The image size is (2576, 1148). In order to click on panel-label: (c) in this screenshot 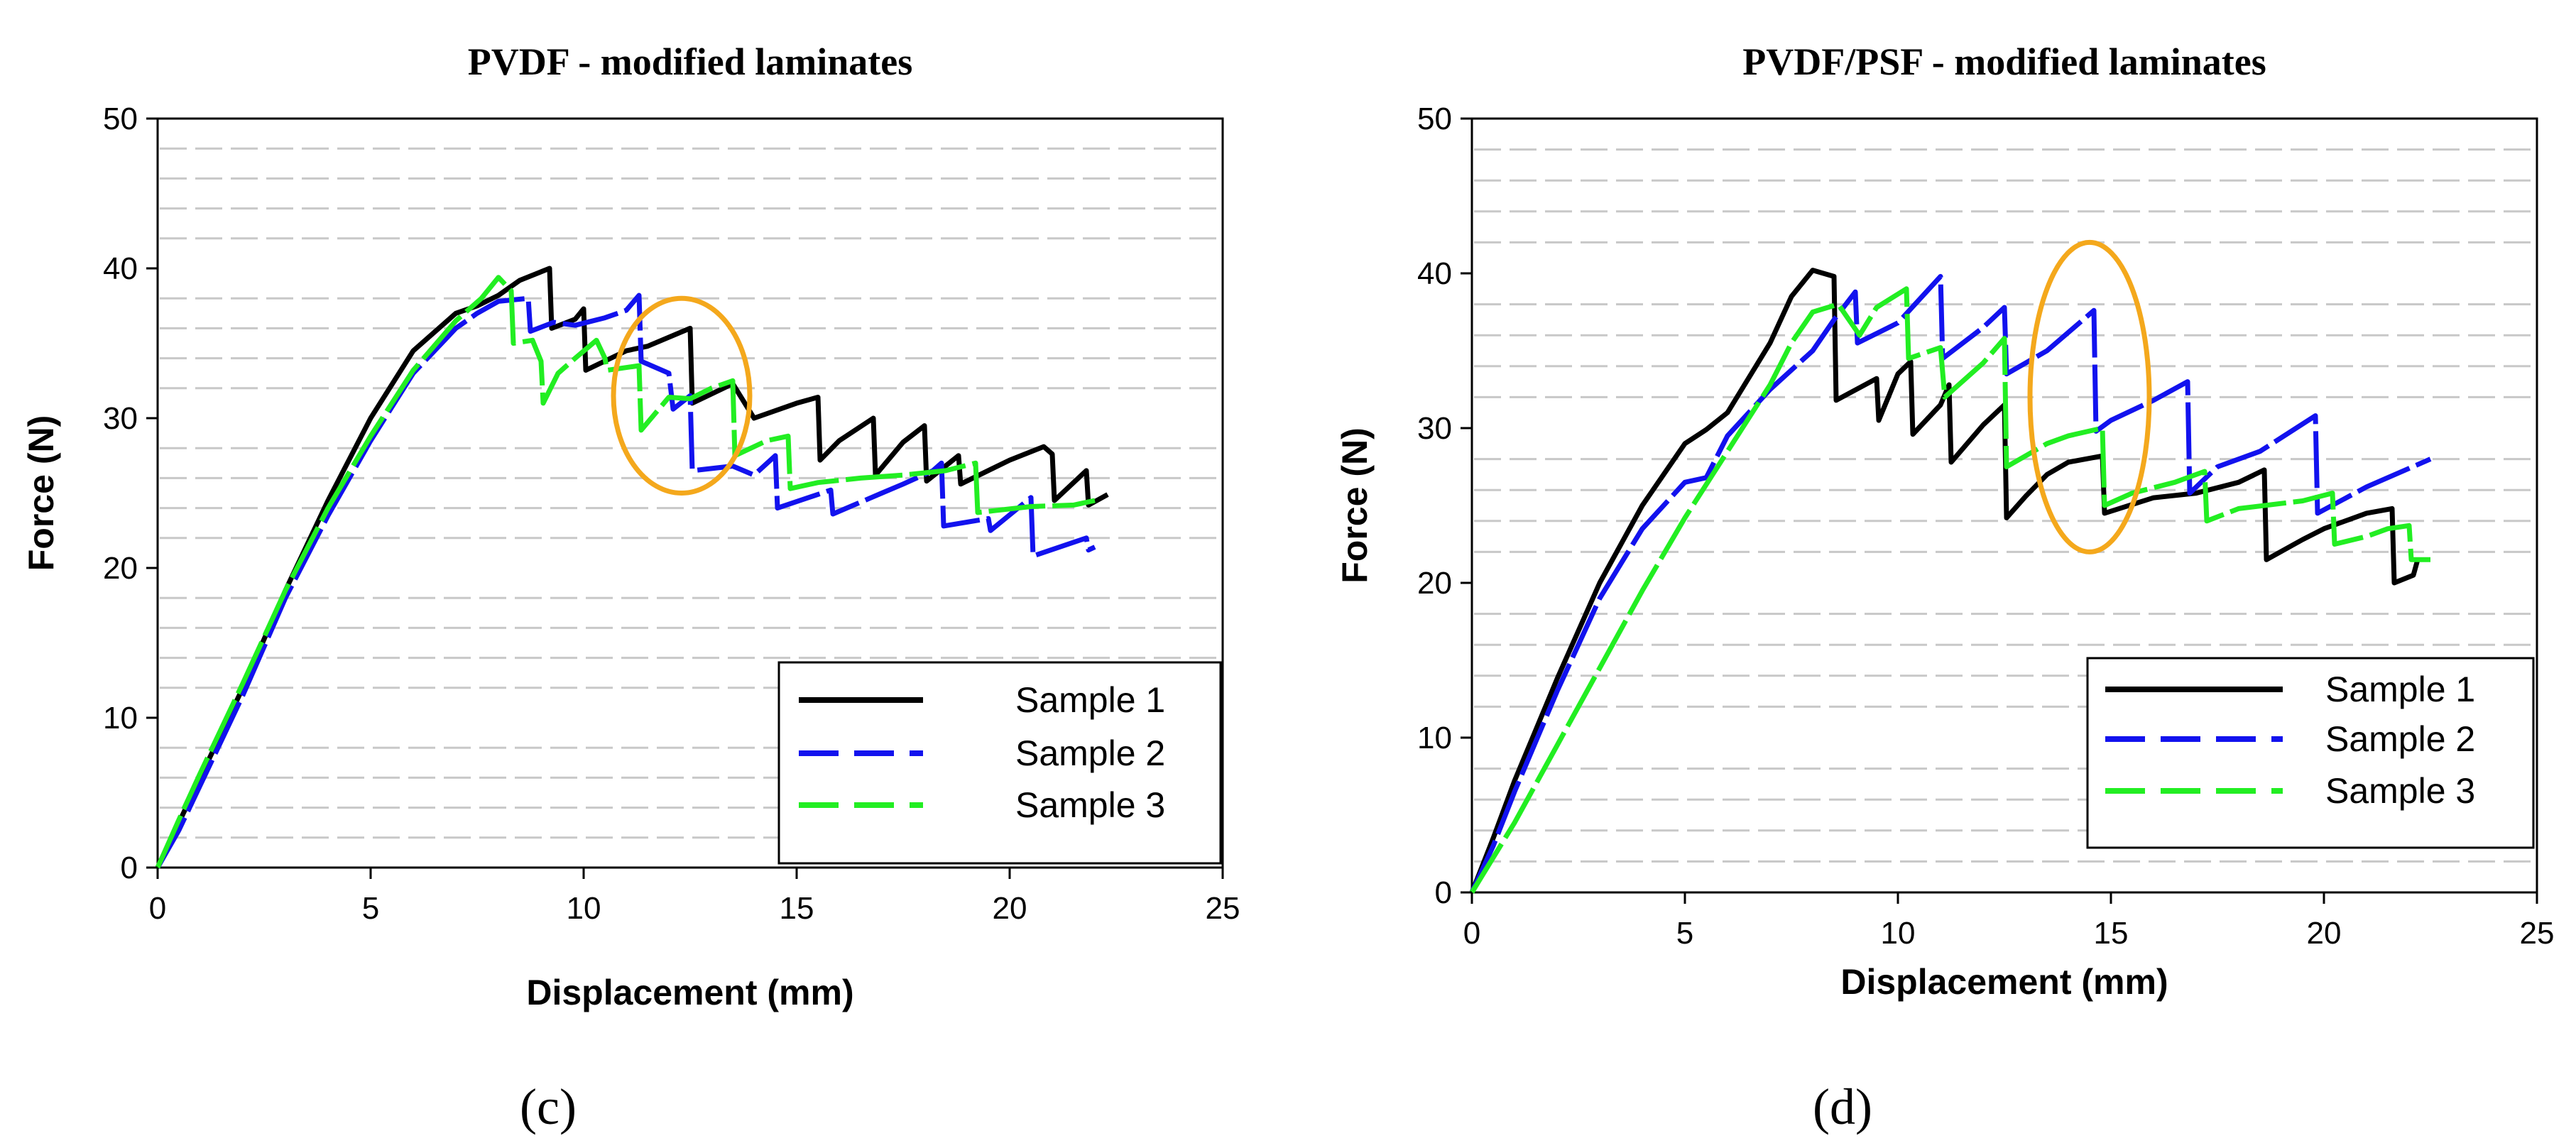, I will do `click(548, 1106)`.